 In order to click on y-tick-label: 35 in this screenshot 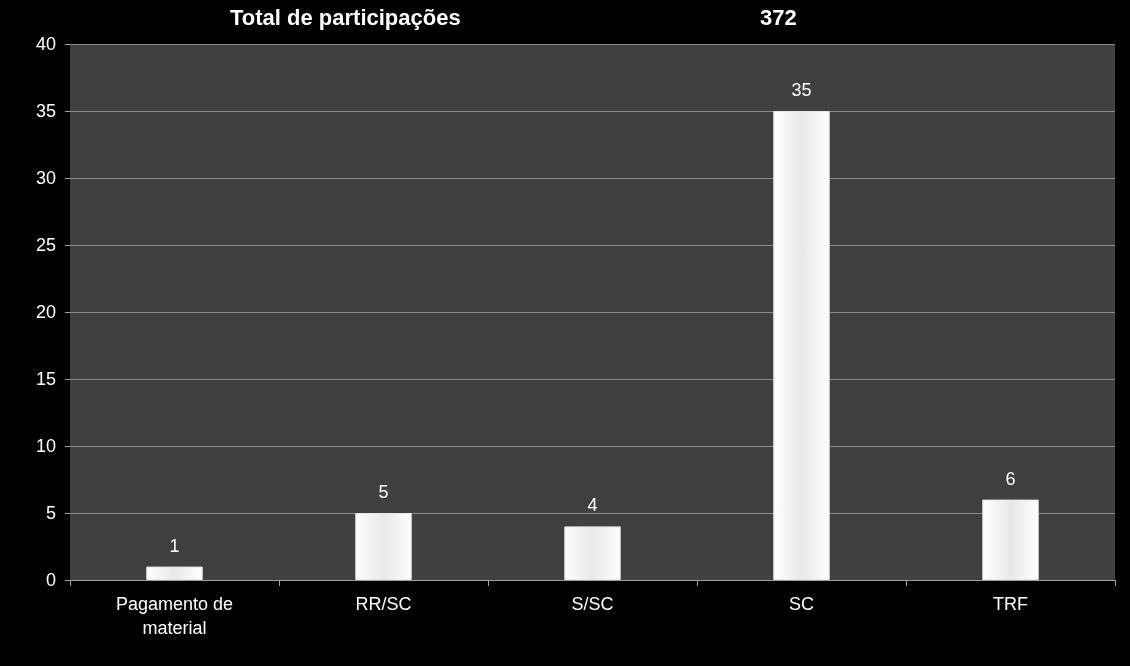, I will do `click(45, 111)`.